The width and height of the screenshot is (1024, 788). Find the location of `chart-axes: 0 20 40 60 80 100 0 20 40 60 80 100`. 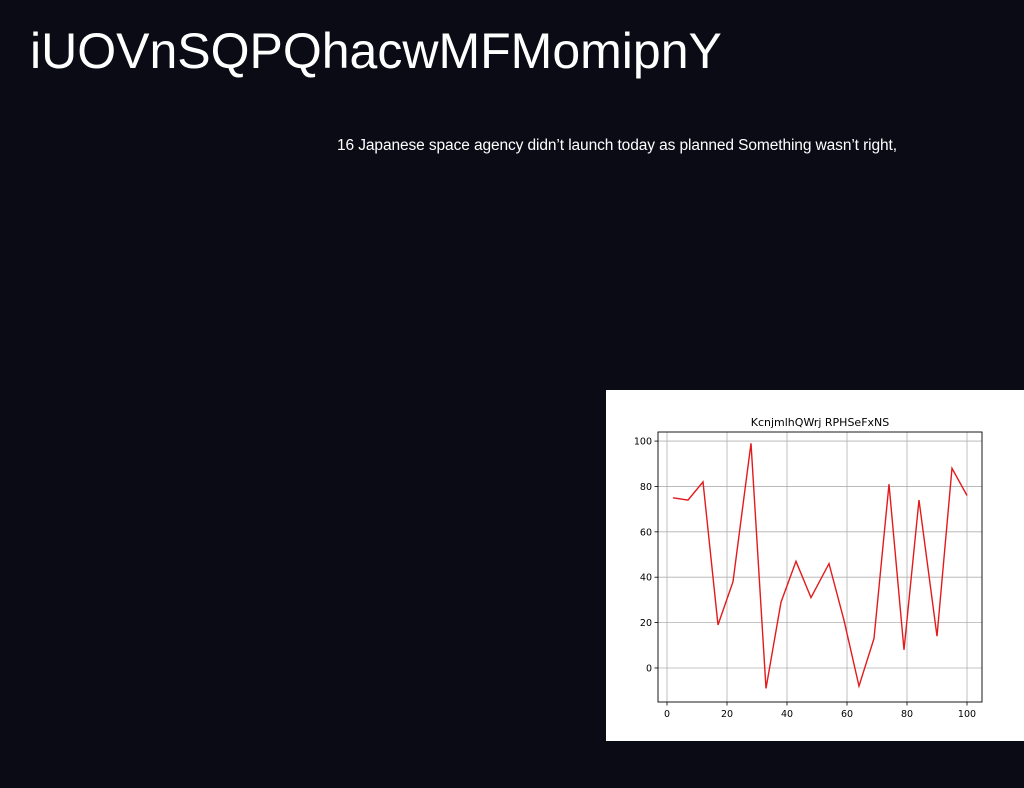

chart-axes: 0 20 40 60 80 100 0 20 40 60 80 100 is located at coordinates (805, 578).